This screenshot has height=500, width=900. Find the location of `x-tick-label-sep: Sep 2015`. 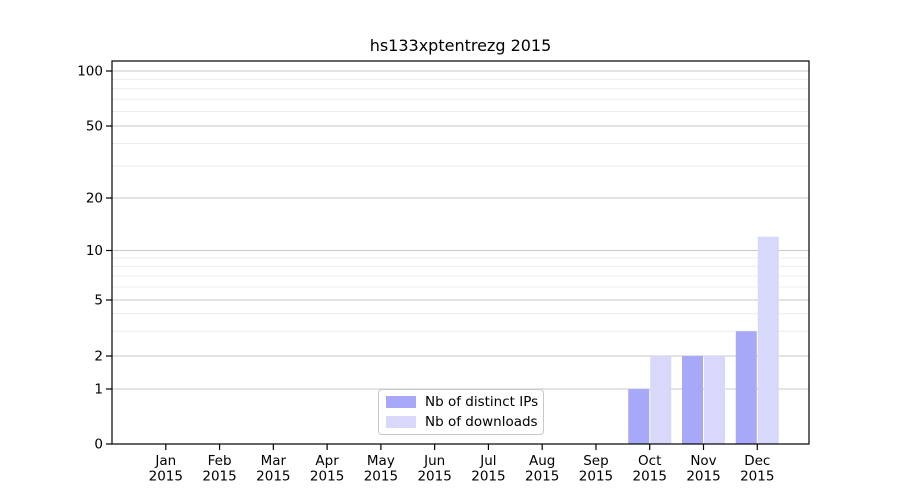

x-tick-label-sep: Sep 2015 is located at coordinates (596, 469).